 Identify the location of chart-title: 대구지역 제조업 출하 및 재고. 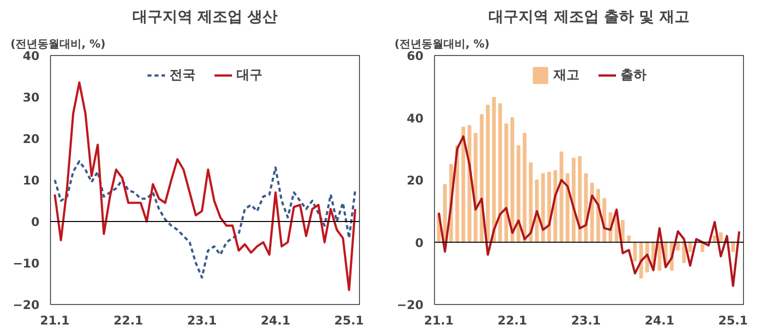
(589, 17).